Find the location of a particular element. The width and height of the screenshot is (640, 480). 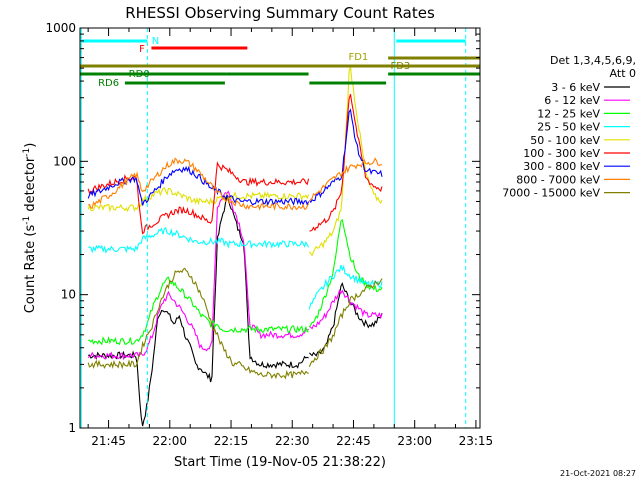

annotation-n: N is located at coordinates (155, 41).